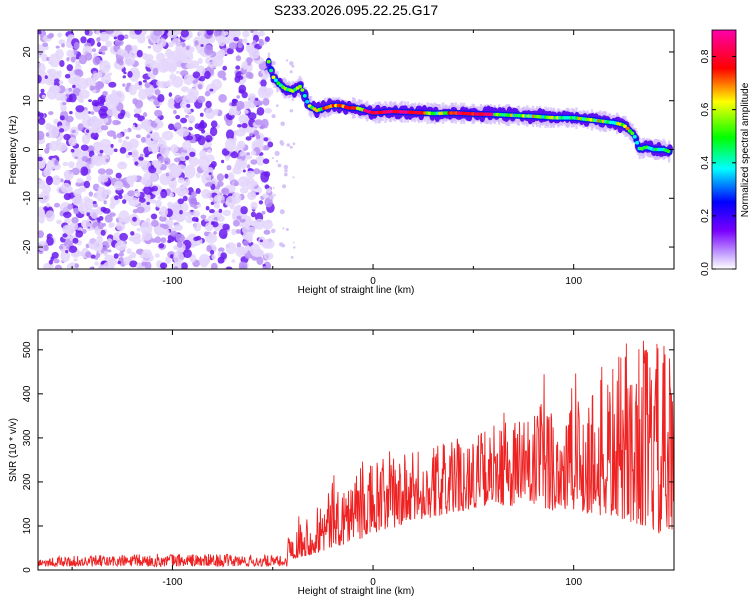  Describe the element at coordinates (745, 149) in the screenshot. I see `colorbar-label: Normalized spectral amplitude` at that location.